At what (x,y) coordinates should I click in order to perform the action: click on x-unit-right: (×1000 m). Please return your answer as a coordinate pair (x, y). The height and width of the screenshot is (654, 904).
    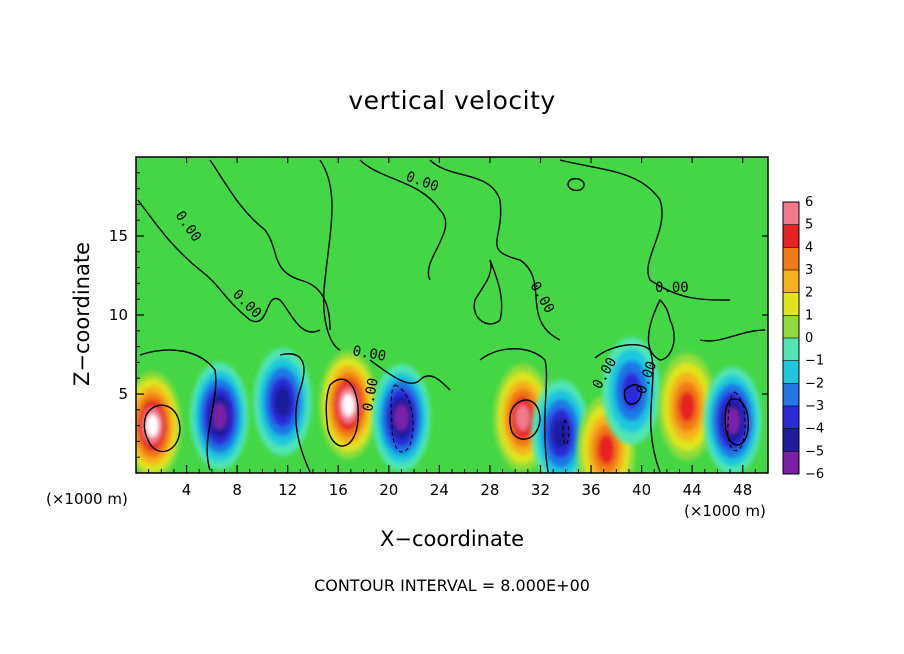
    Looking at the image, I should click on (725, 511).